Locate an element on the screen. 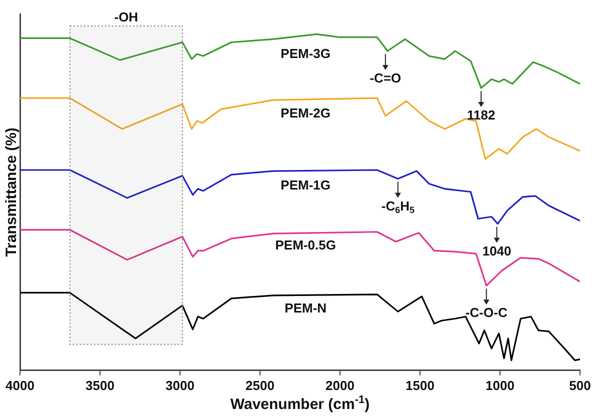  x-tick-label: 1500 is located at coordinates (420, 385).